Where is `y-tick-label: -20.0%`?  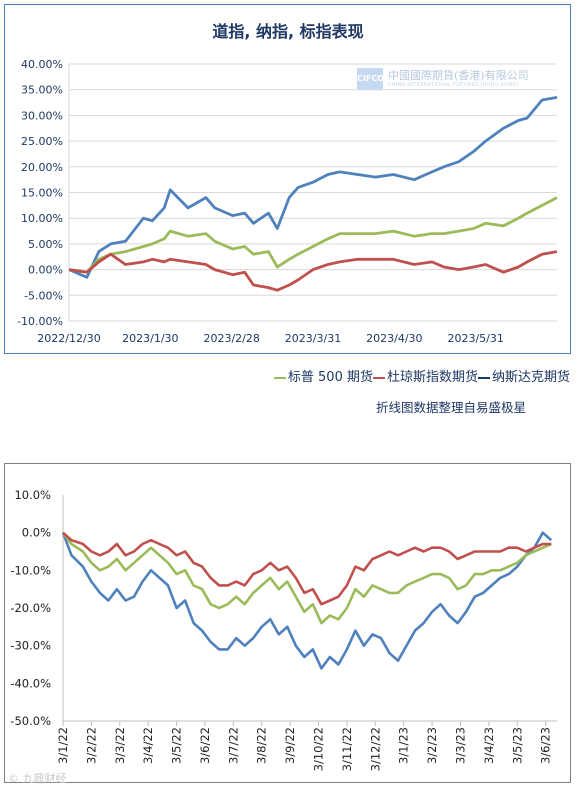
y-tick-label: -20.0% is located at coordinates (30, 608).